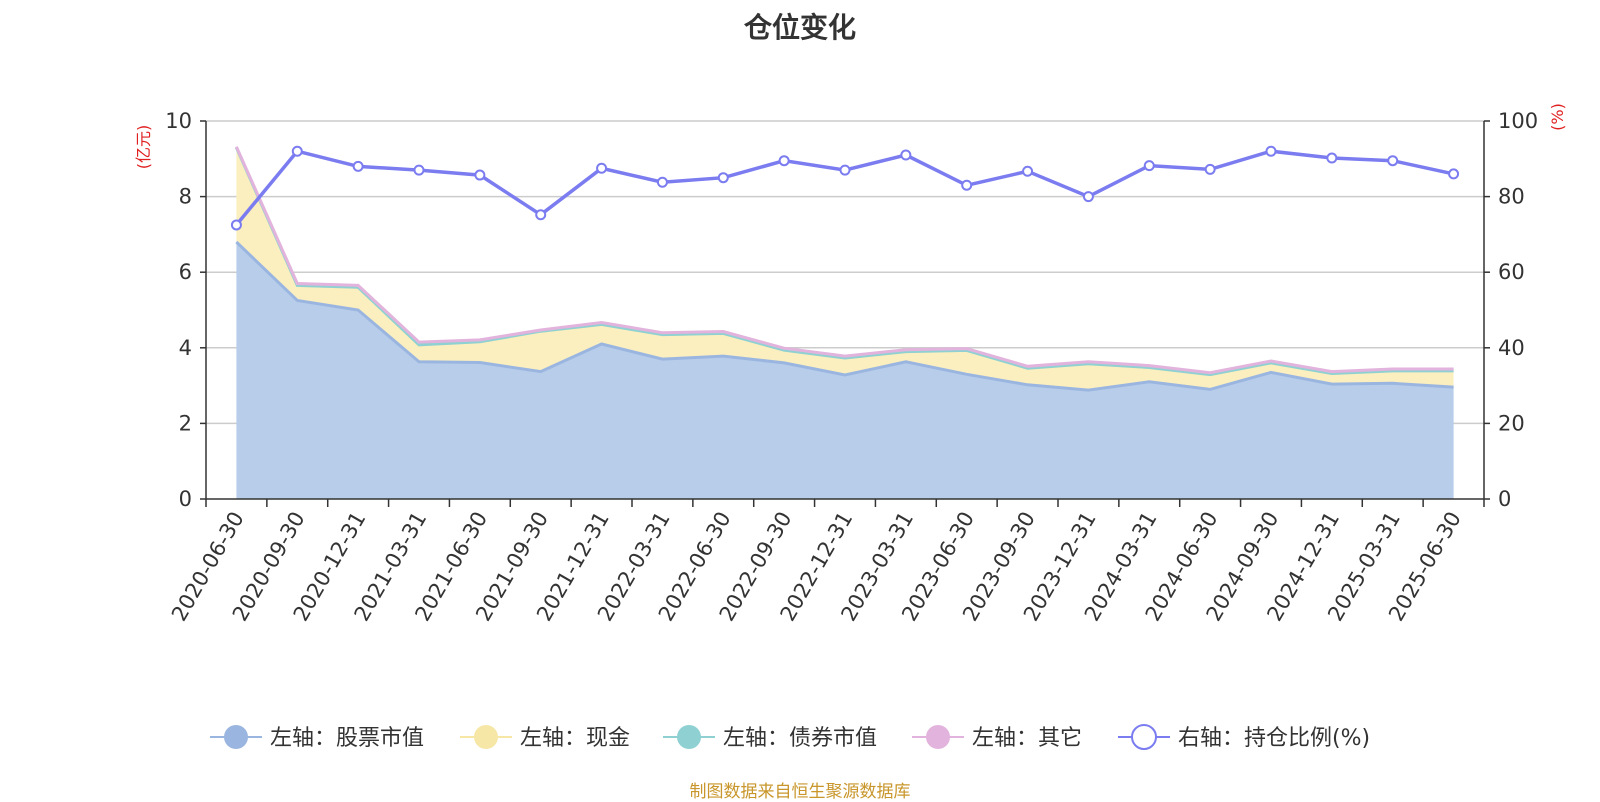 This screenshot has height=802, width=1600. Describe the element at coordinates (1274, 738) in the screenshot. I see `legend-label: 右轴：持仓比例(%)` at that location.